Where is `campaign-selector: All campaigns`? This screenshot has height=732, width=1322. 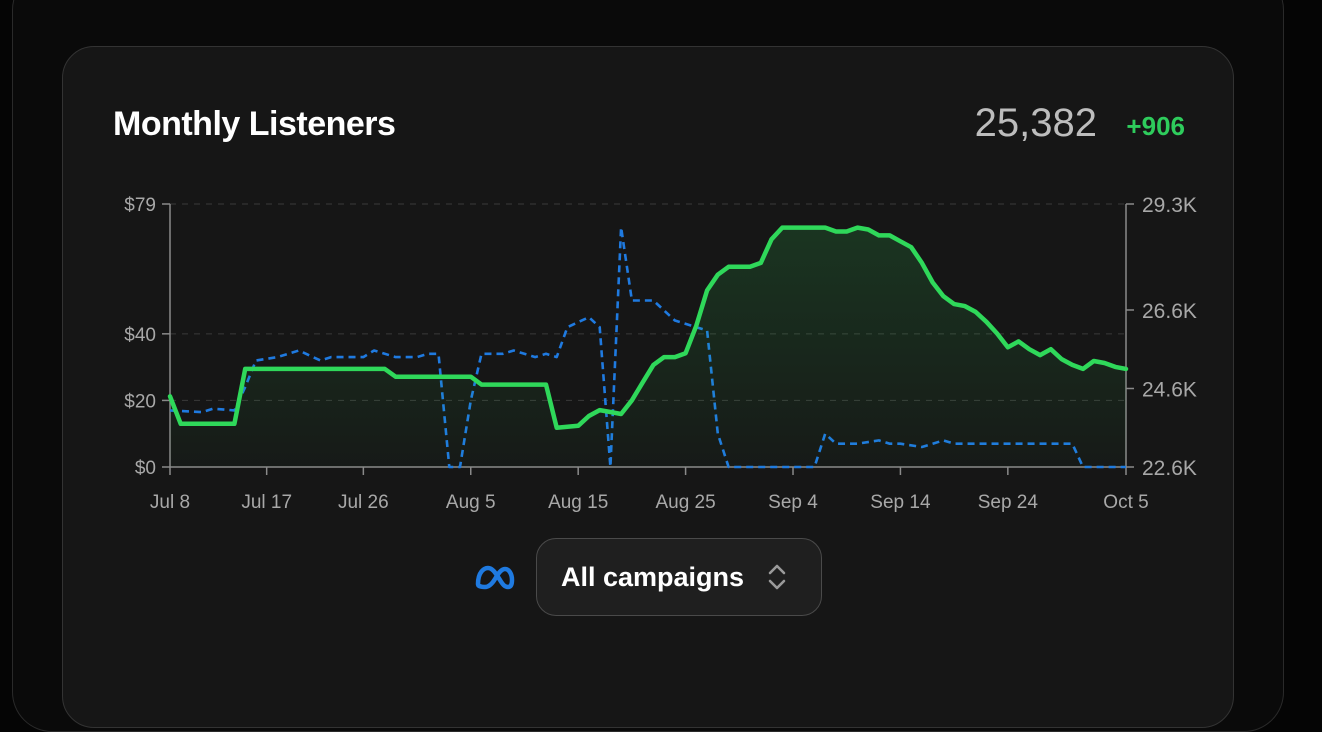
campaign-selector: All campaigns is located at coordinates (679, 577).